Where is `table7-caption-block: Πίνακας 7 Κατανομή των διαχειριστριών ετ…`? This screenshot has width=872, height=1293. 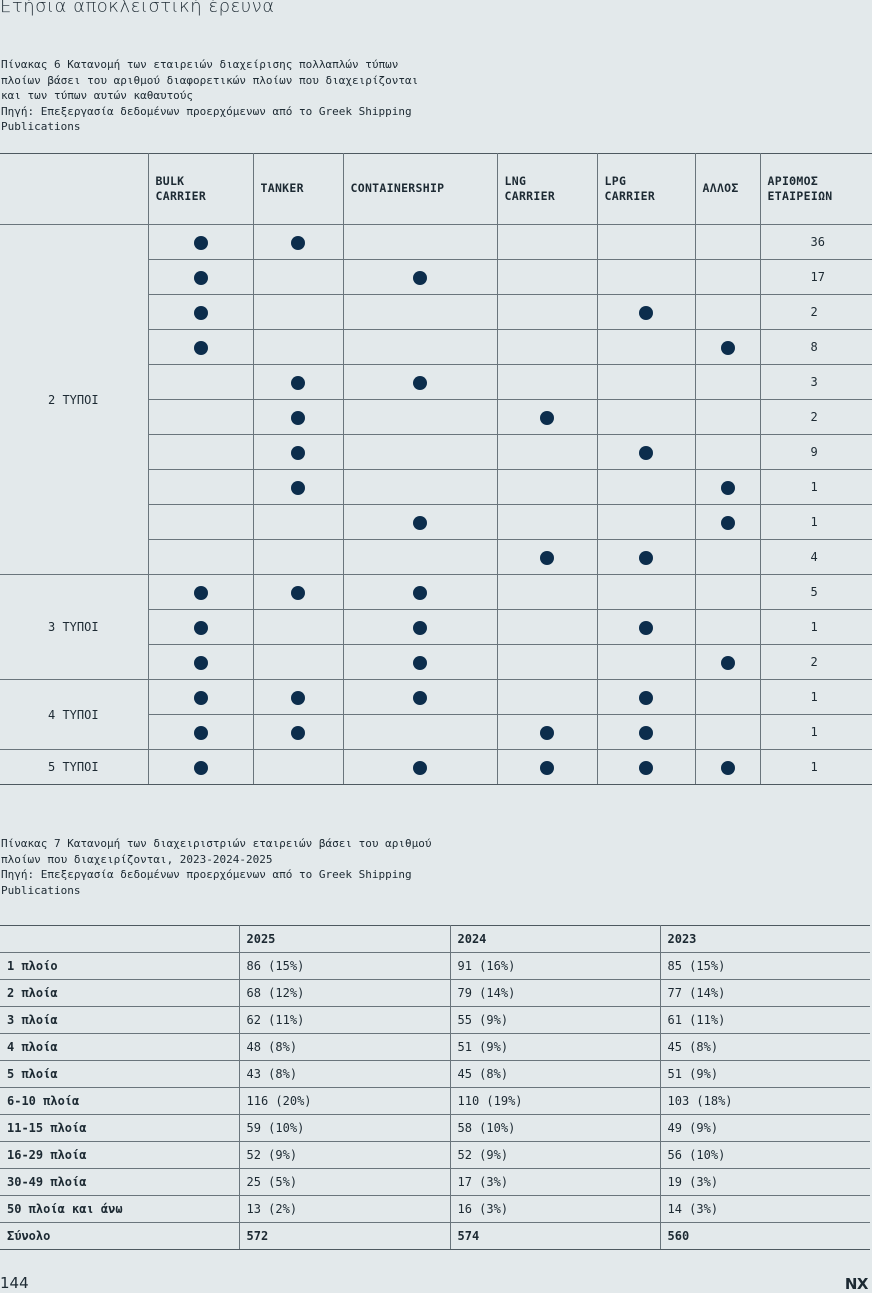 table7-caption-block: Πίνακας 7 Κατανομή των διαχειριστριών ετ… is located at coordinates (216, 867).